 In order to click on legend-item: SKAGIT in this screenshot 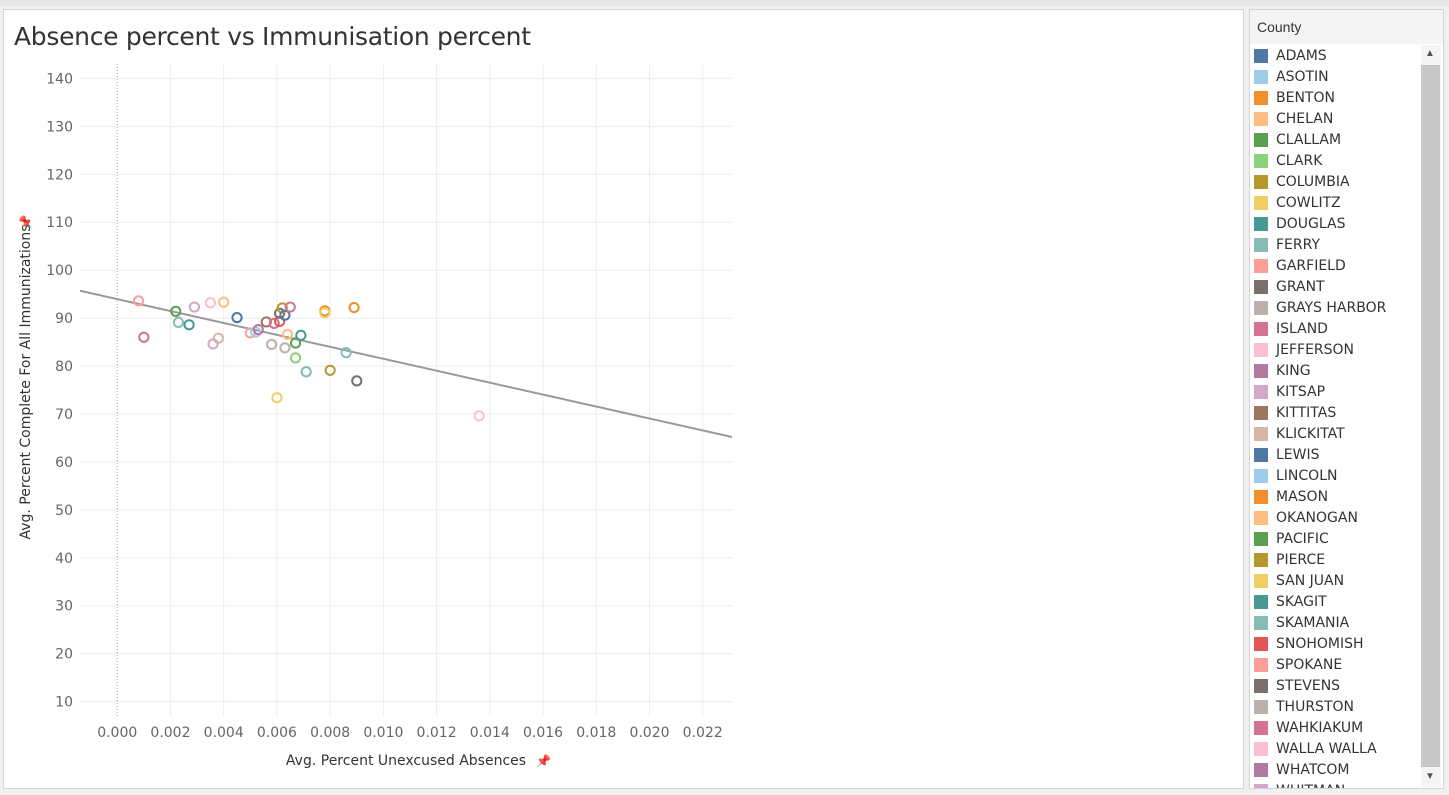, I will do `click(1335, 601)`.